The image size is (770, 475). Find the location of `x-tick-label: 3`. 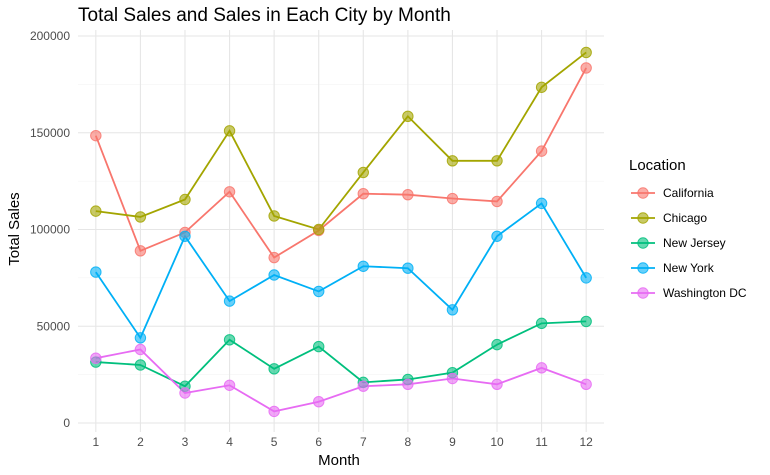

x-tick-label: 3 is located at coordinates (185, 442).